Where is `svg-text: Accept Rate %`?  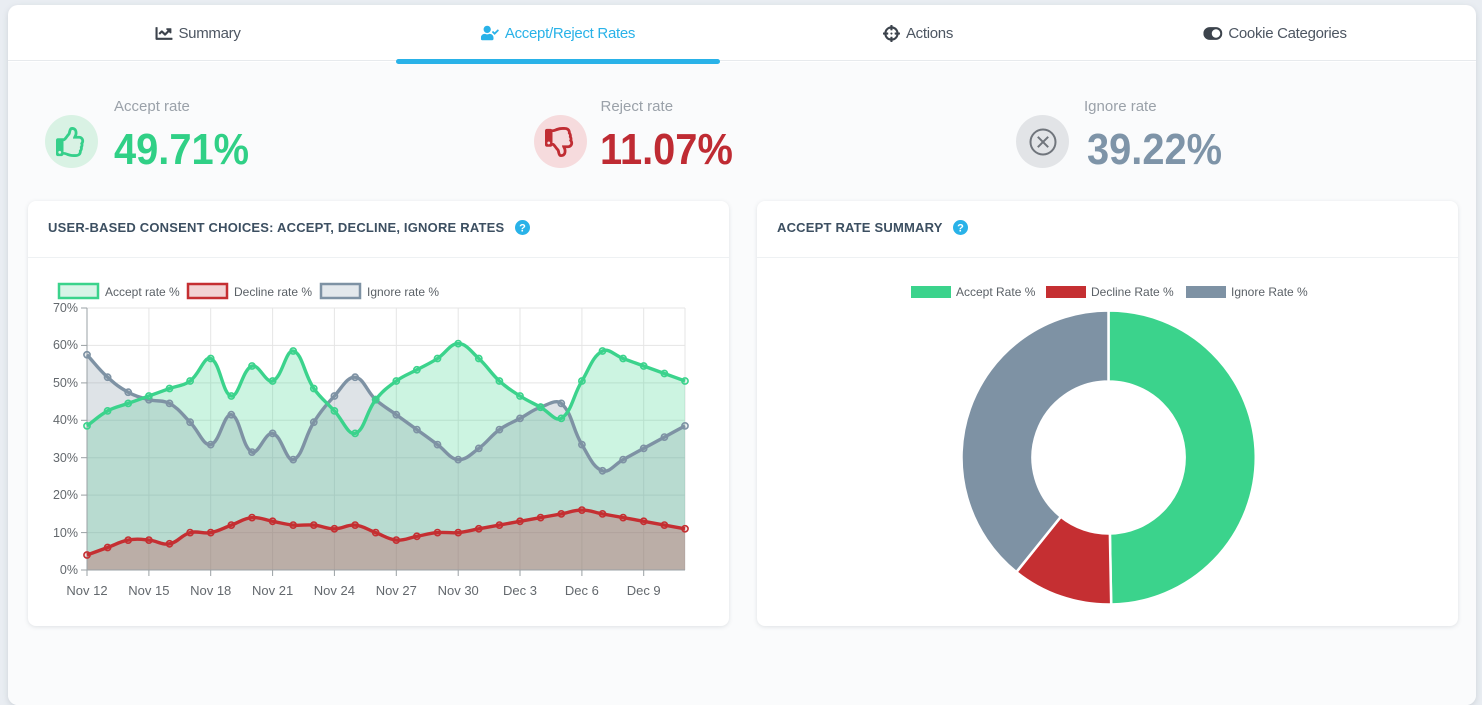
svg-text: Accept Rate % is located at coordinates (996, 292).